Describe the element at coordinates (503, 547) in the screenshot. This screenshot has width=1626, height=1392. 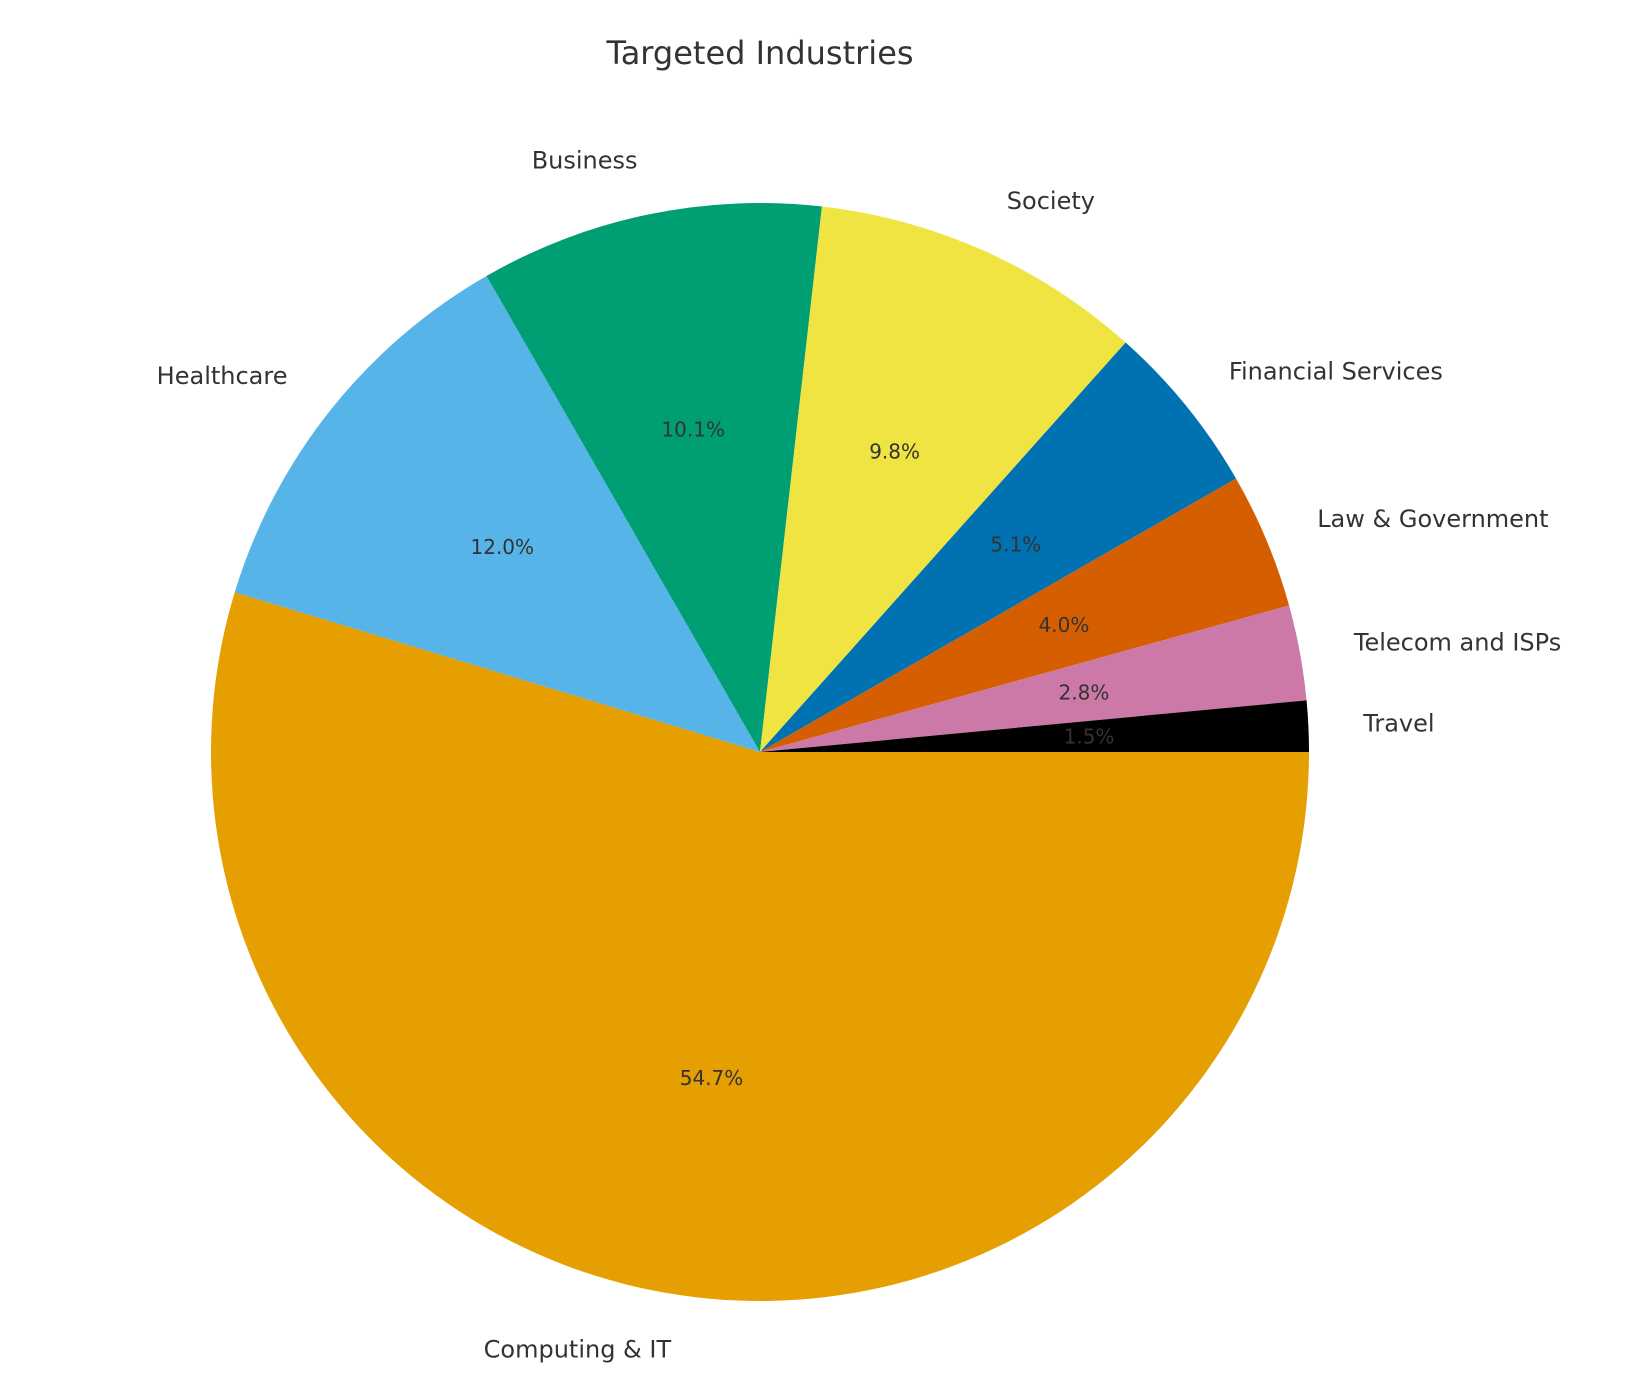
I see `pie-percent-label-healthcare: 12.0%` at that location.